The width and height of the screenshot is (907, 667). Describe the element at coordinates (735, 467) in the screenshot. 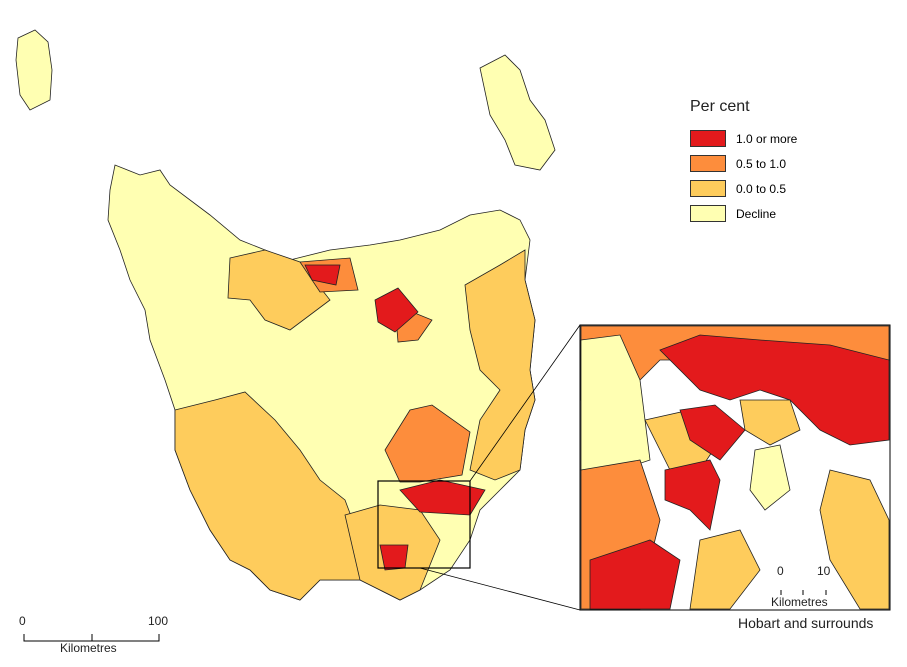

I see `inset-map` at that location.